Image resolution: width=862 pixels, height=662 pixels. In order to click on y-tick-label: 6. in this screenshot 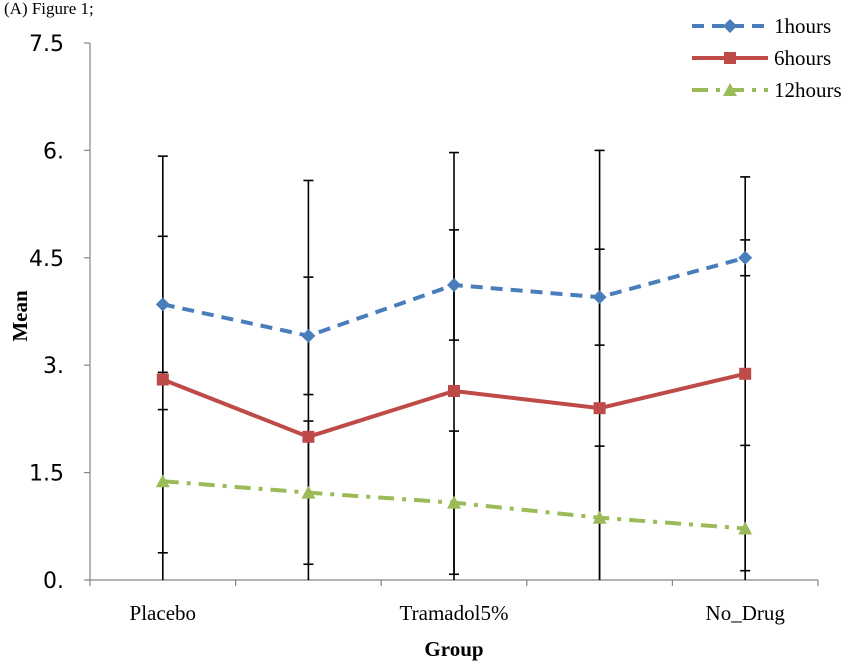, I will do `click(53, 151)`.